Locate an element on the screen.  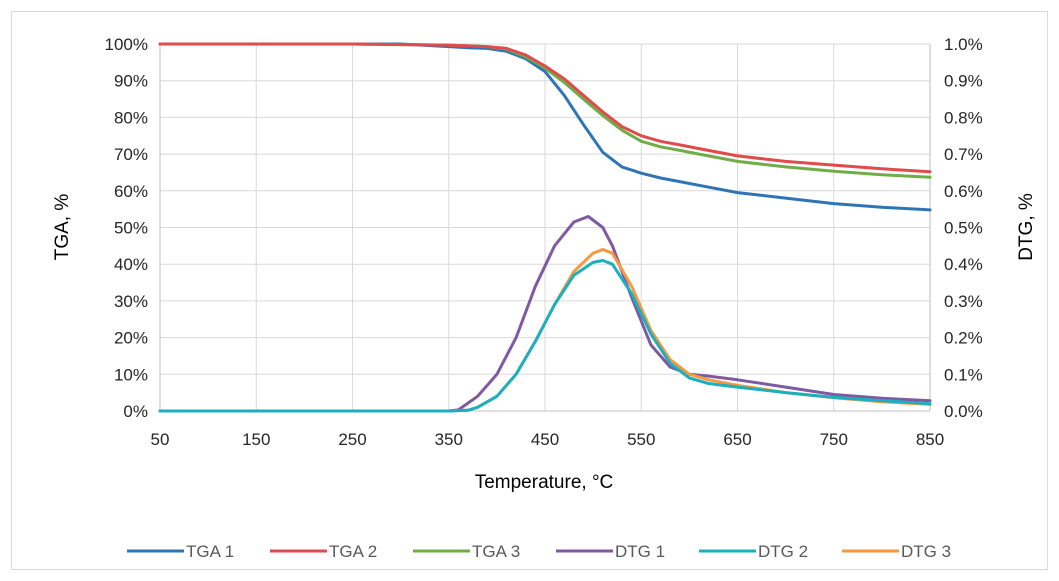
y-right-tick-label: 0.6% is located at coordinates (963, 191).